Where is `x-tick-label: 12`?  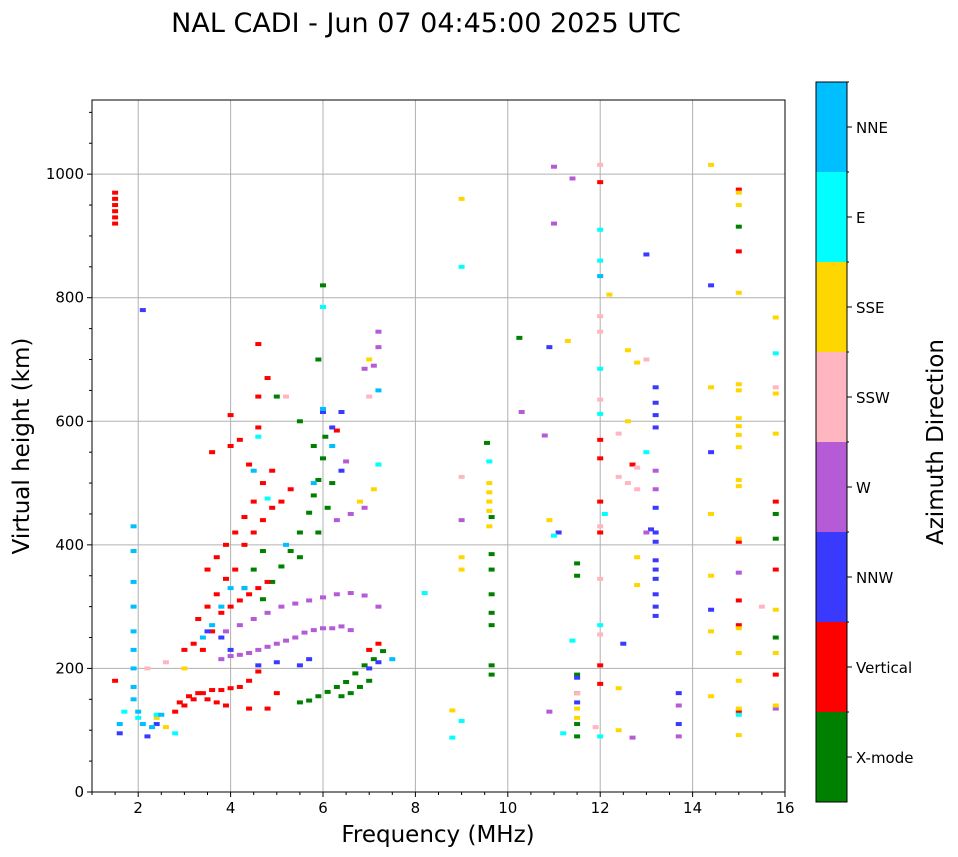
x-tick-label: 12 is located at coordinates (600, 808).